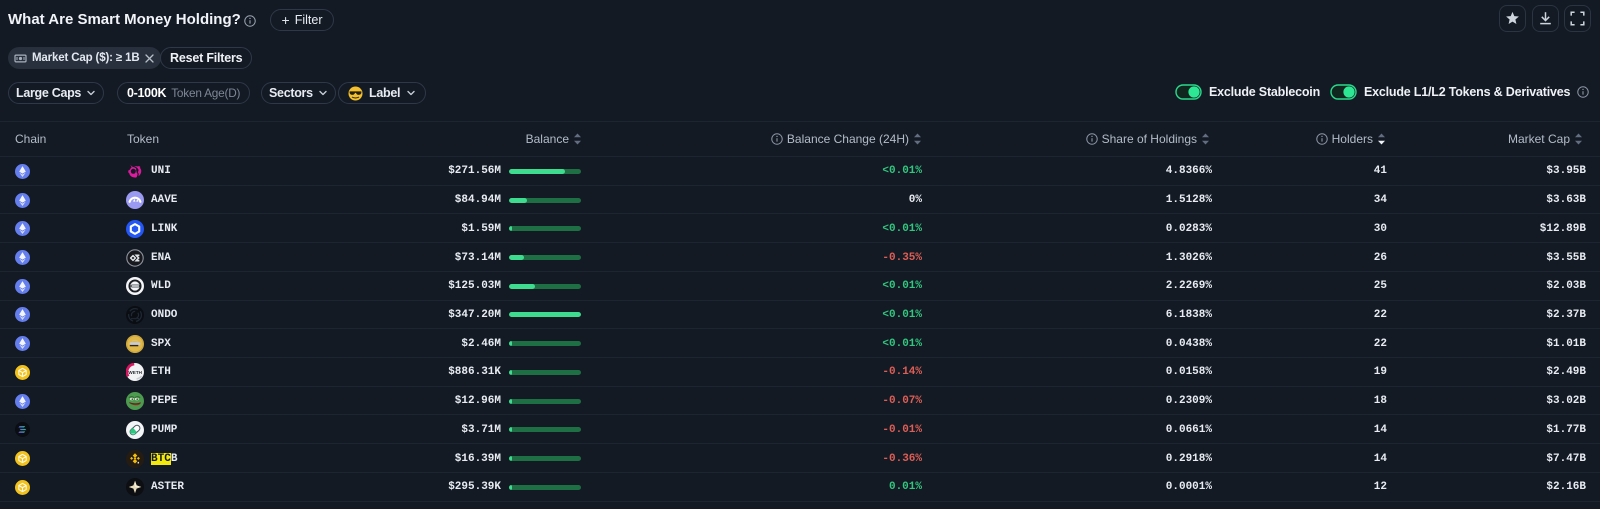 The height and width of the screenshot is (509, 1600). I want to click on svg-text: WETH, so click(135, 372).